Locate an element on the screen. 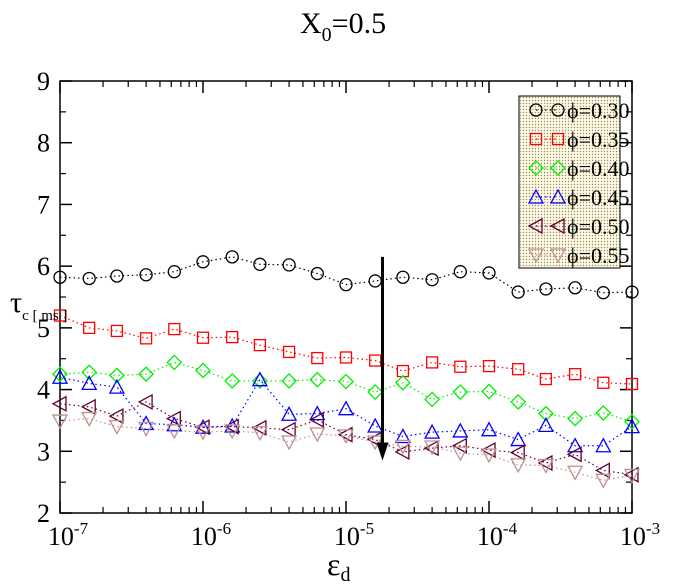 Image resolution: width=676 pixels, height=586 pixels. legend-box is located at coordinates (569, 182).